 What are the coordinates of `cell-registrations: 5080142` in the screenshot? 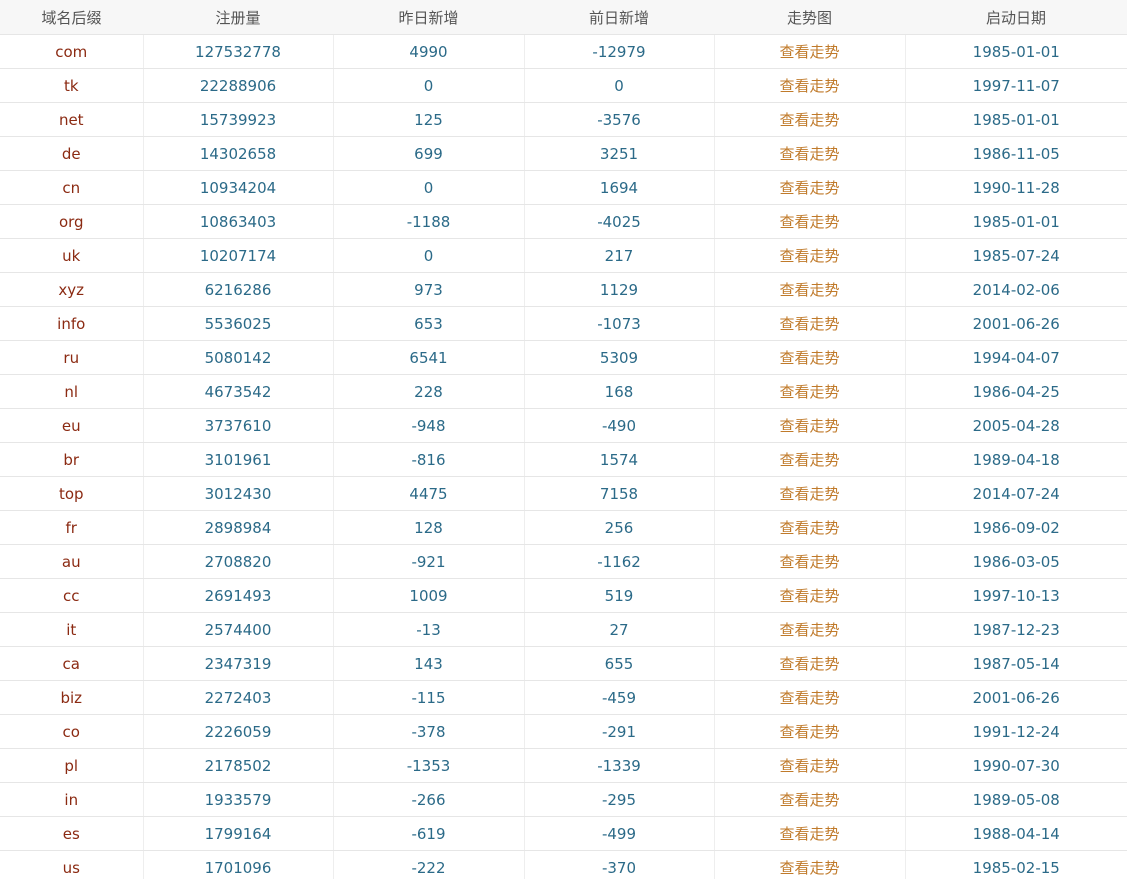 It's located at (238, 357).